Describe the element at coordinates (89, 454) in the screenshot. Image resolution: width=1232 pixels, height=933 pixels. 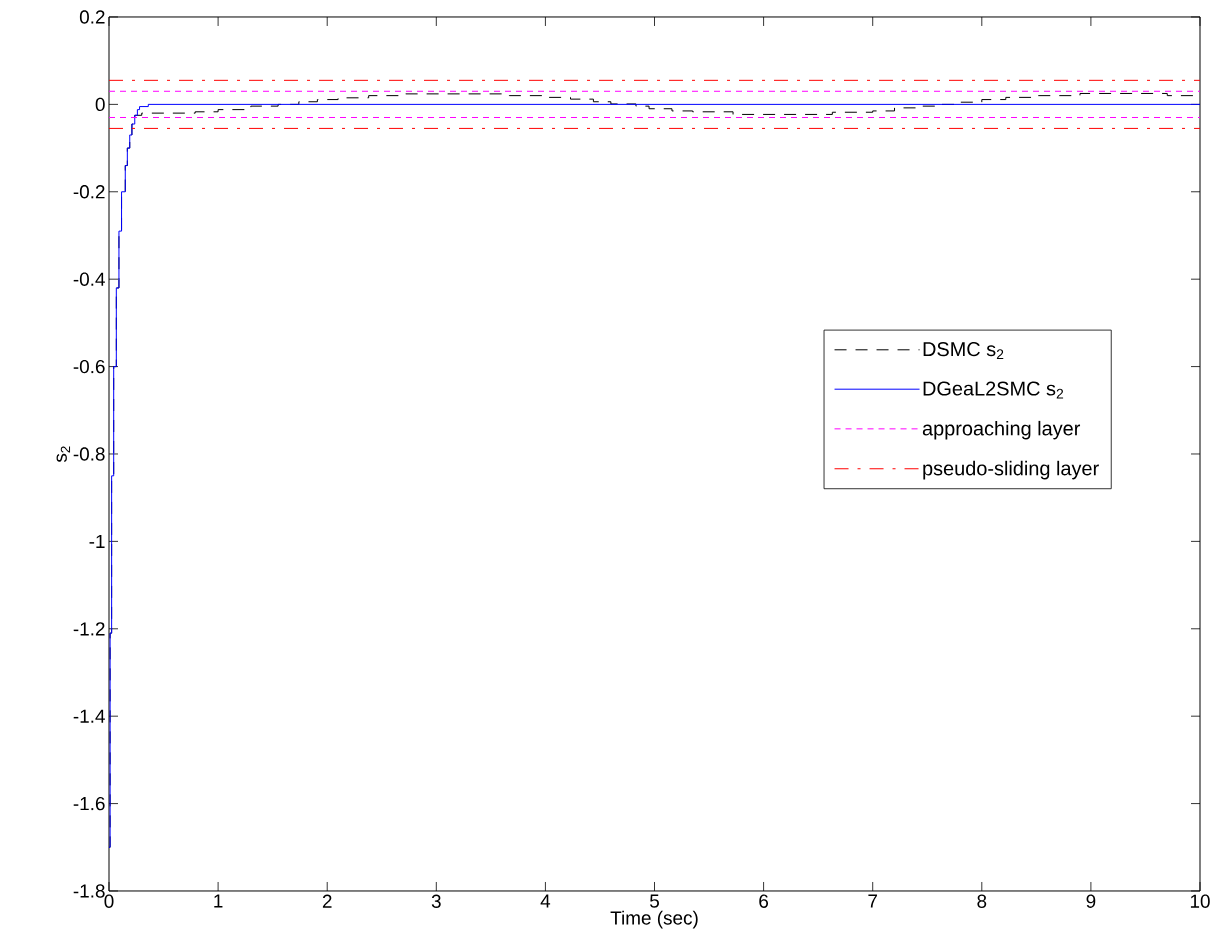
I see `y-tick-label: -0.8` at that location.